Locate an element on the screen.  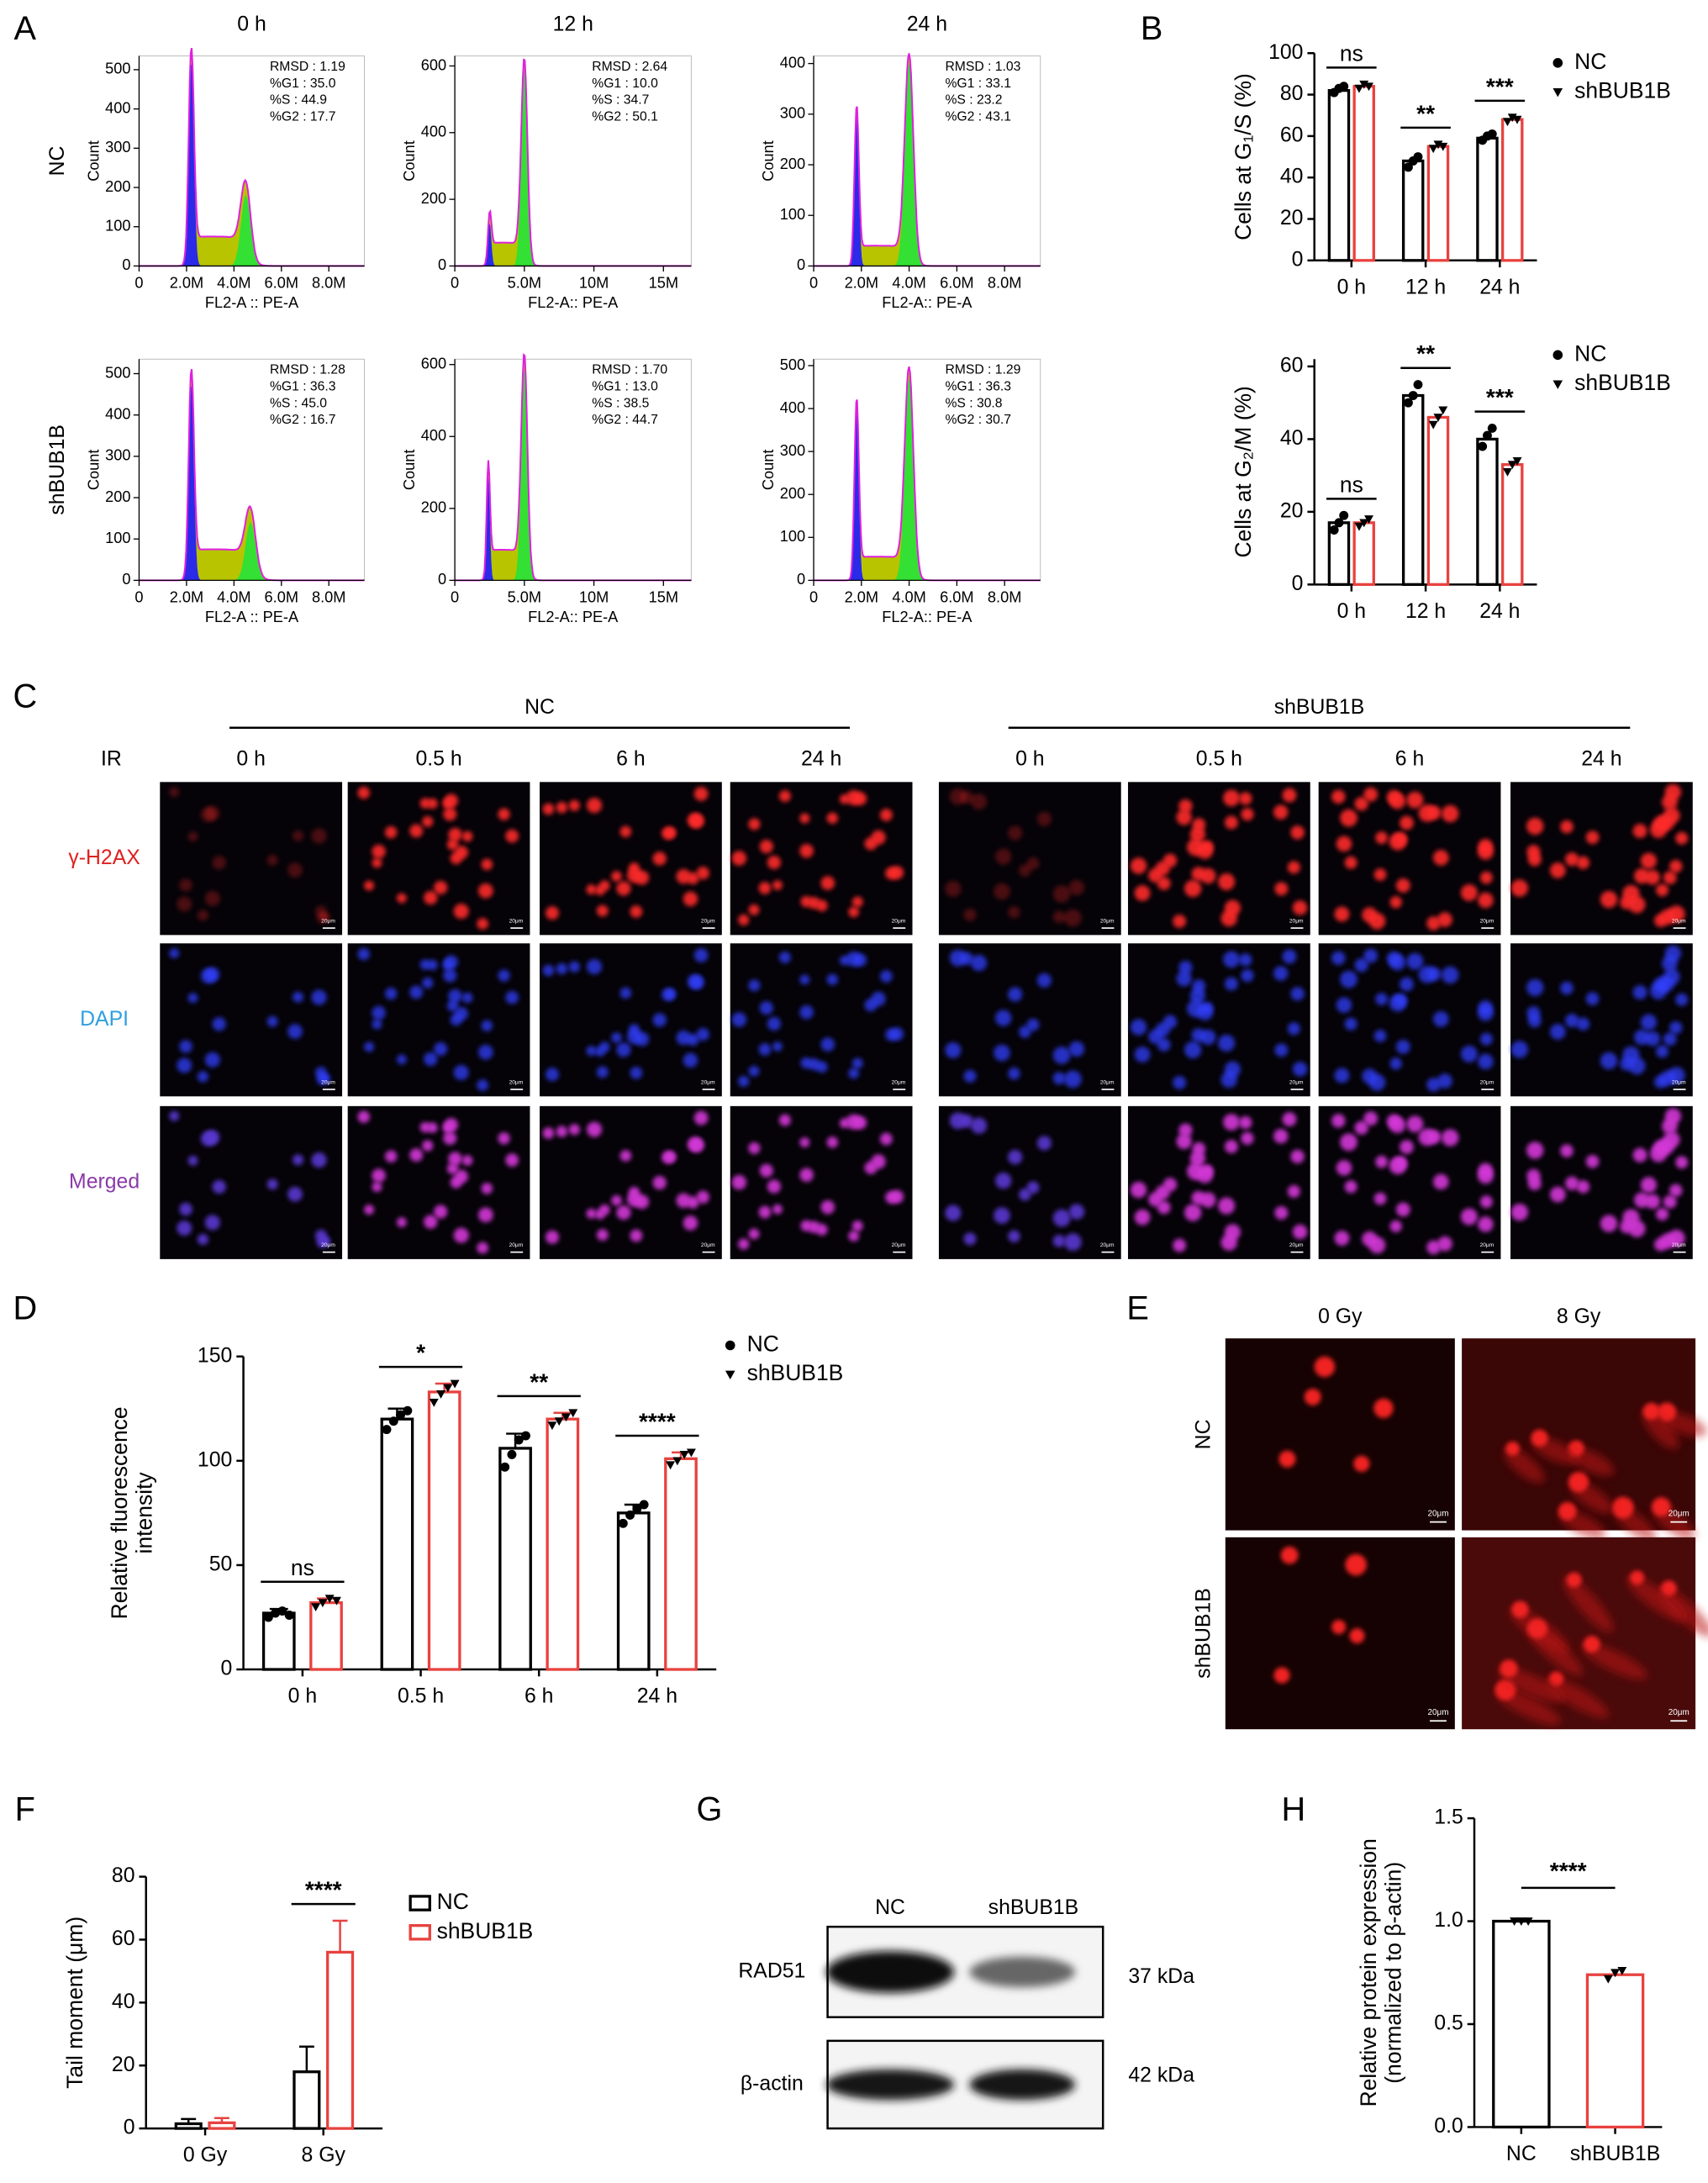
comet-tail is located at coordinates (1683, 1611).